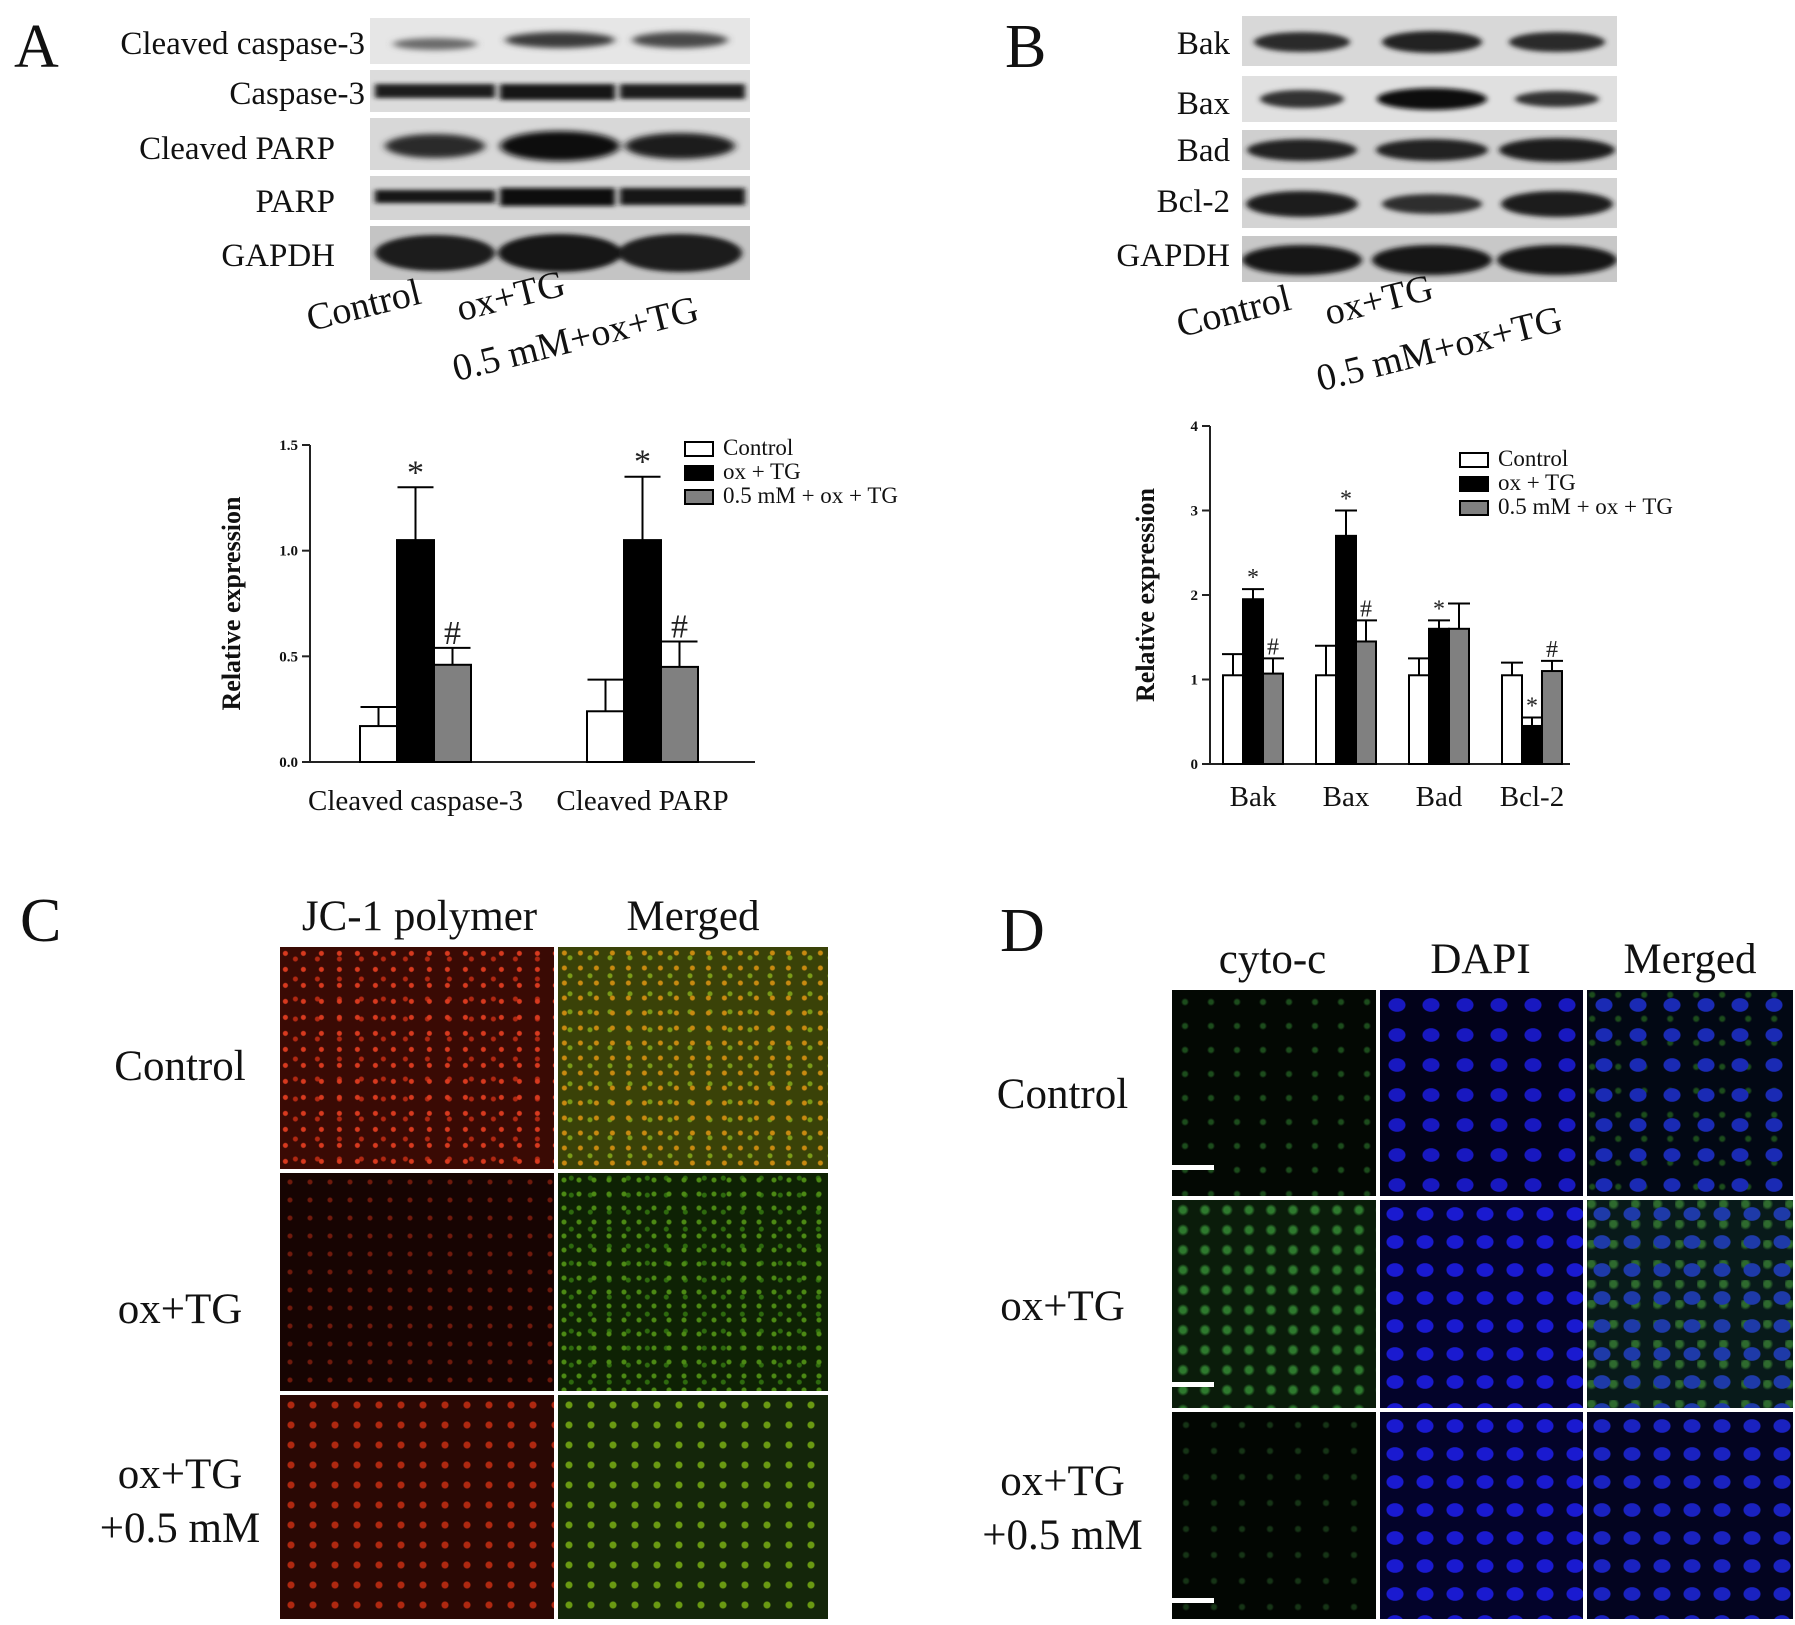 The width and height of the screenshot is (1795, 1625). I want to click on blot-label-gapdh-a: GAPDH, so click(278, 256).